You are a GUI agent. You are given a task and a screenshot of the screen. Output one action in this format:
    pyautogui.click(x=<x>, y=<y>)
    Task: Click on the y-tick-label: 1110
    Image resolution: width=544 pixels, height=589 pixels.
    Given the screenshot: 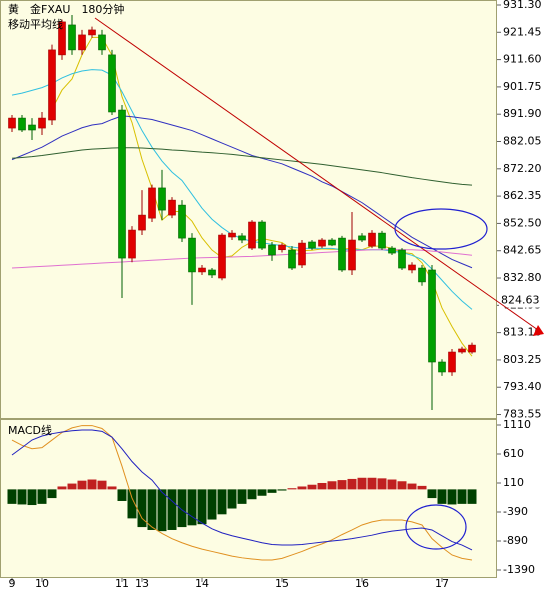 What is the action you would take?
    pyautogui.click(x=517, y=424)
    